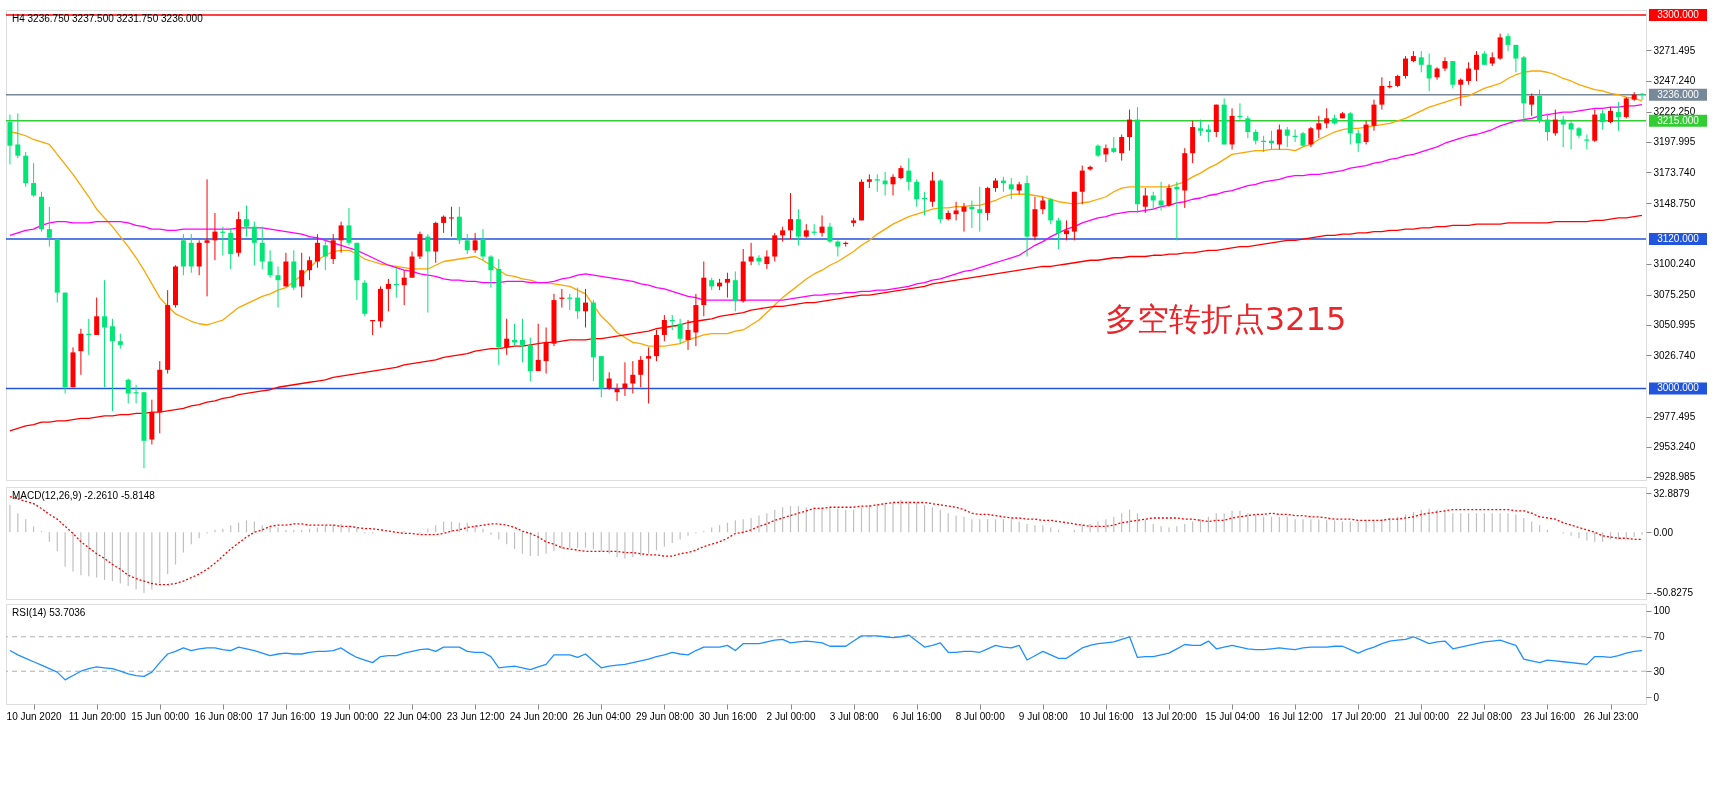  I want to click on x-tick-label: 10 Jul 16:00, so click(1107, 716).